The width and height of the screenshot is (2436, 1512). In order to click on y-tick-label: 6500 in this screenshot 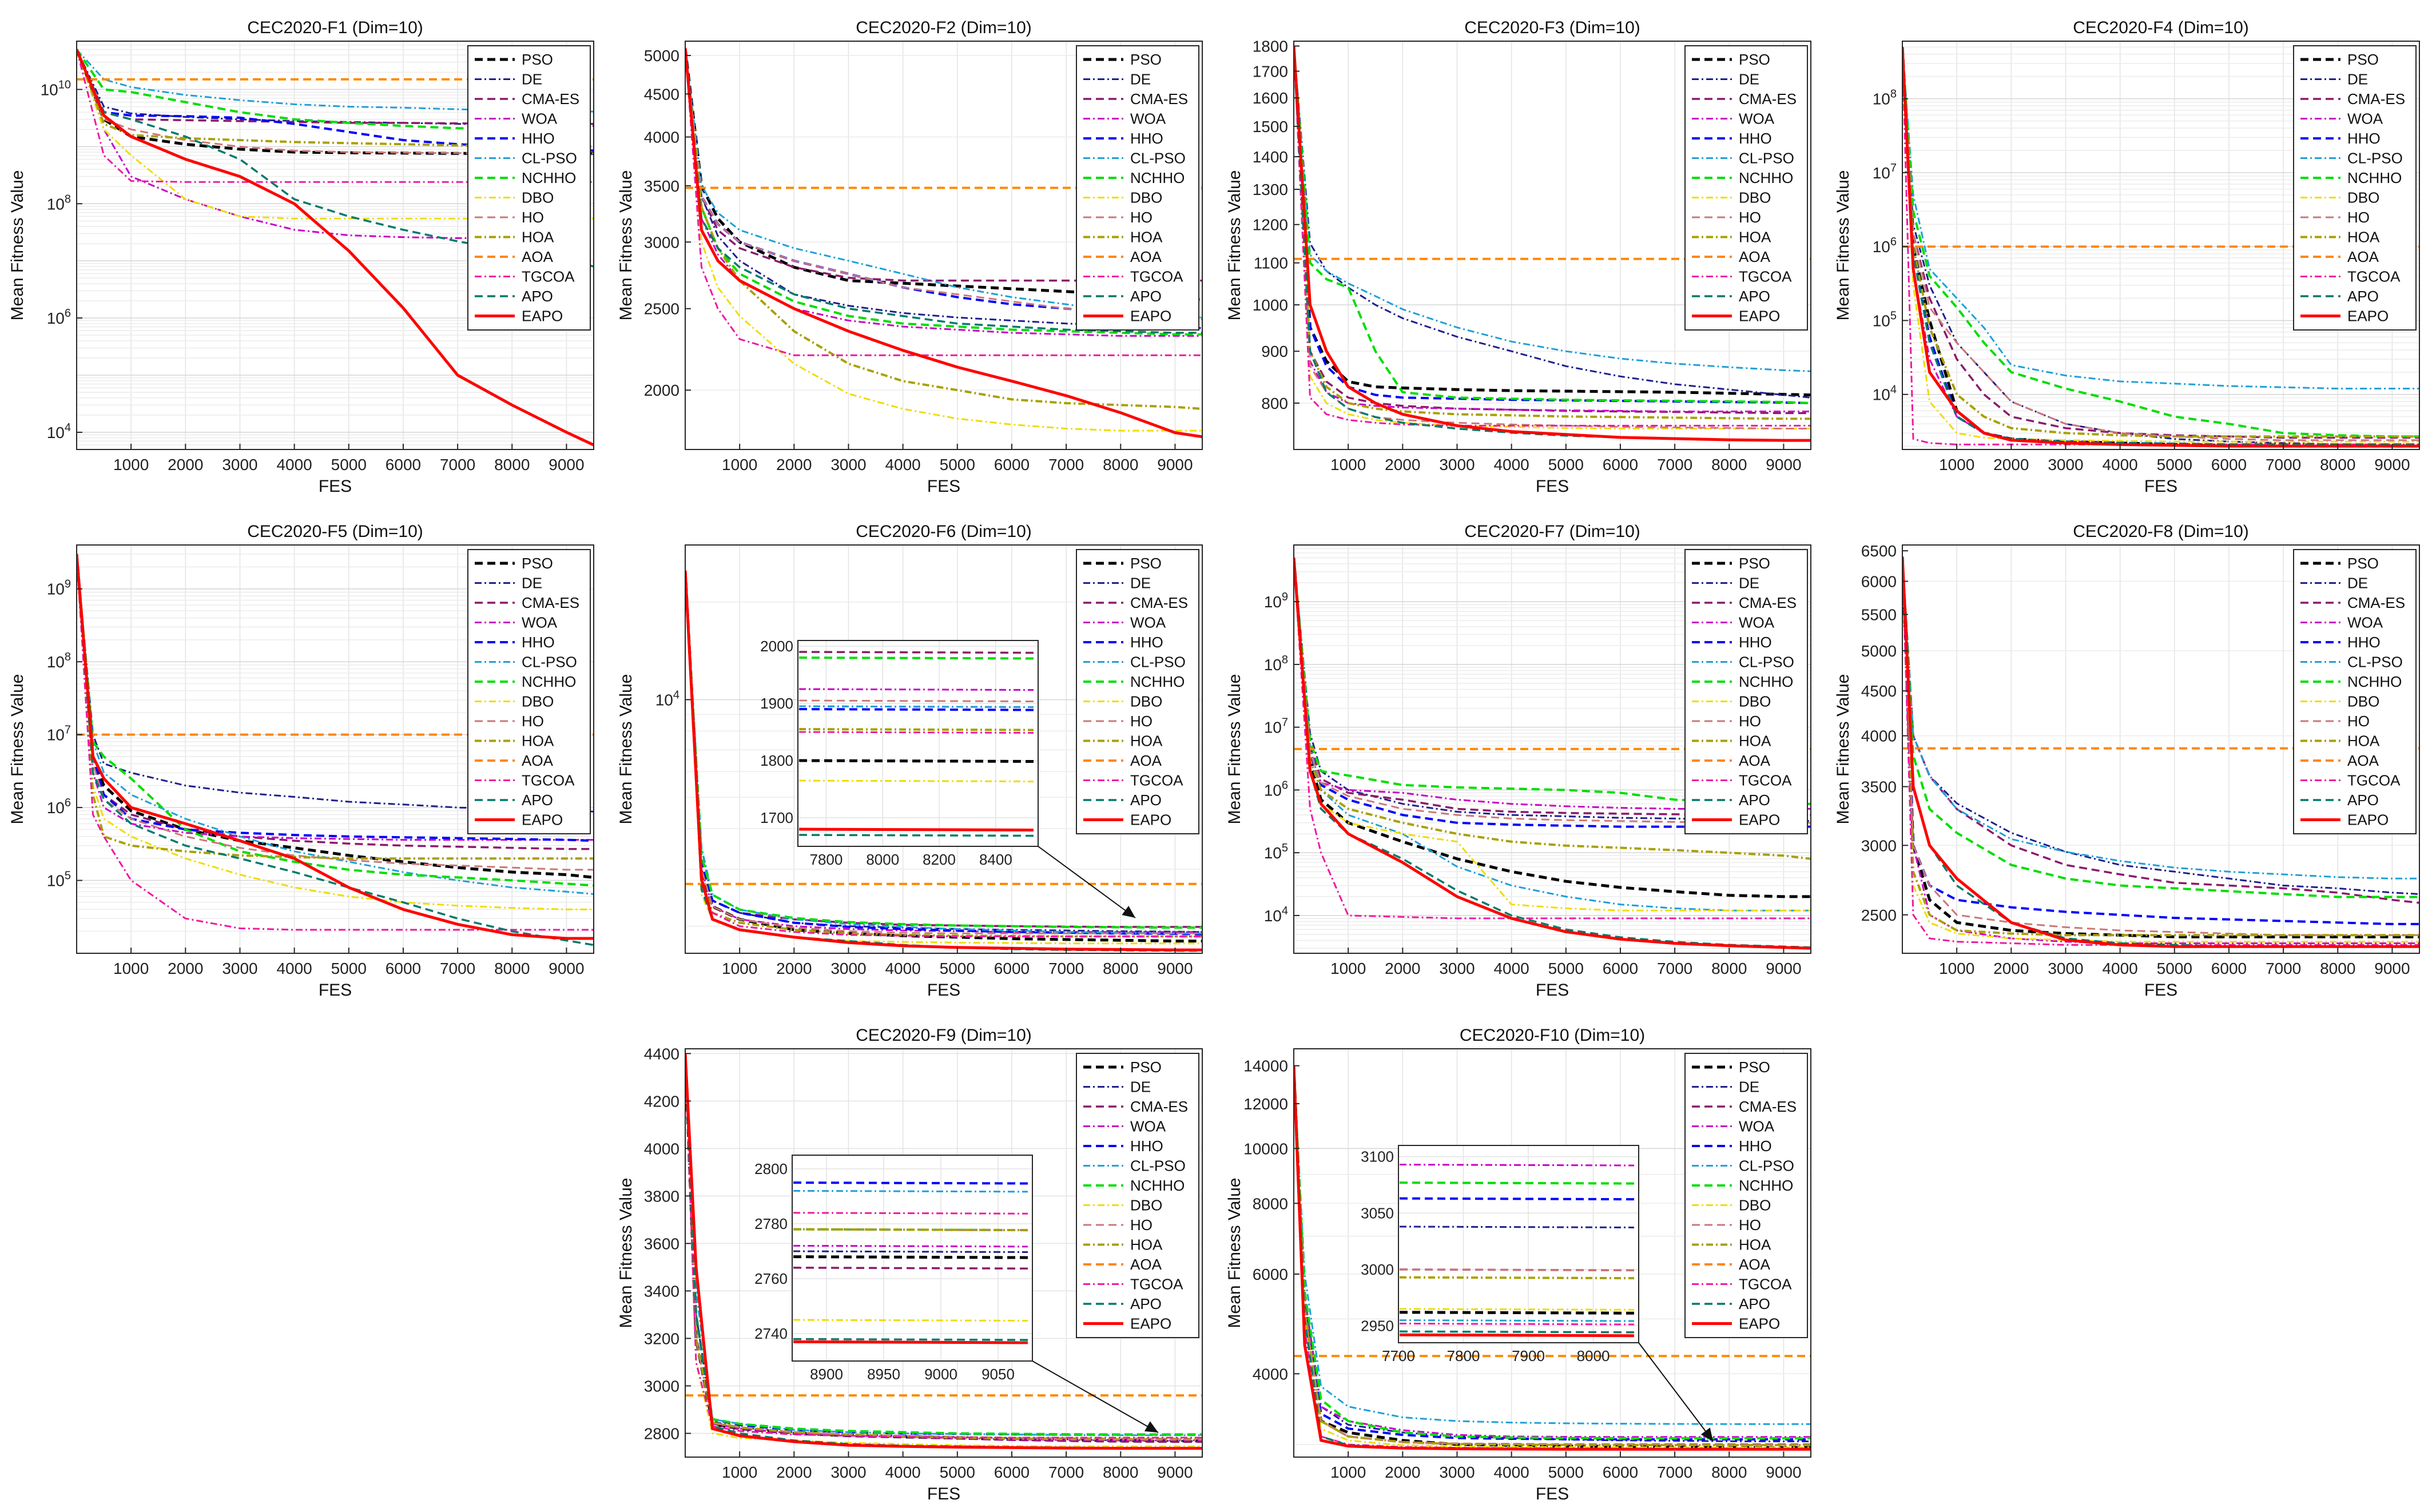, I will do `click(1879, 551)`.